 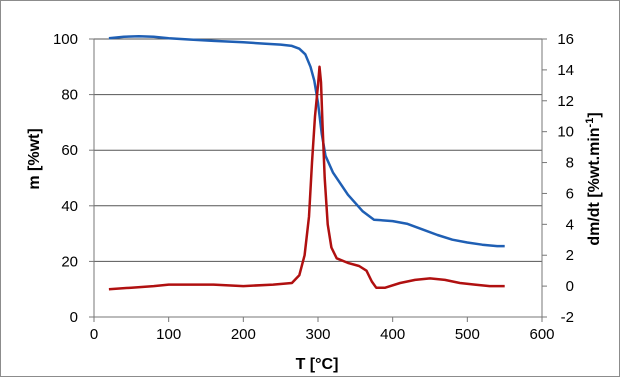 What do you see at coordinates (541, 334) in the screenshot?
I see `x-tick-label: 600` at bounding box center [541, 334].